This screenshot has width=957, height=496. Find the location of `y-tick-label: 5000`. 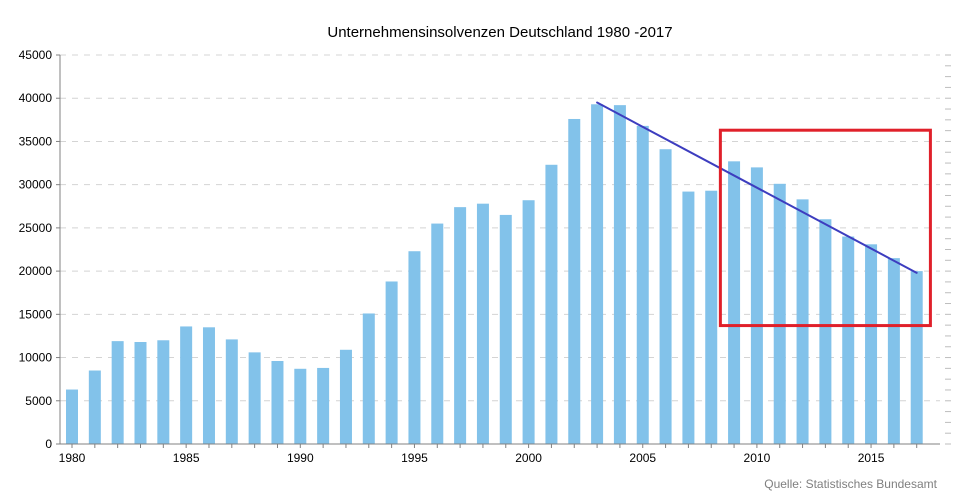

y-tick-label: 5000 is located at coordinates (38, 401).